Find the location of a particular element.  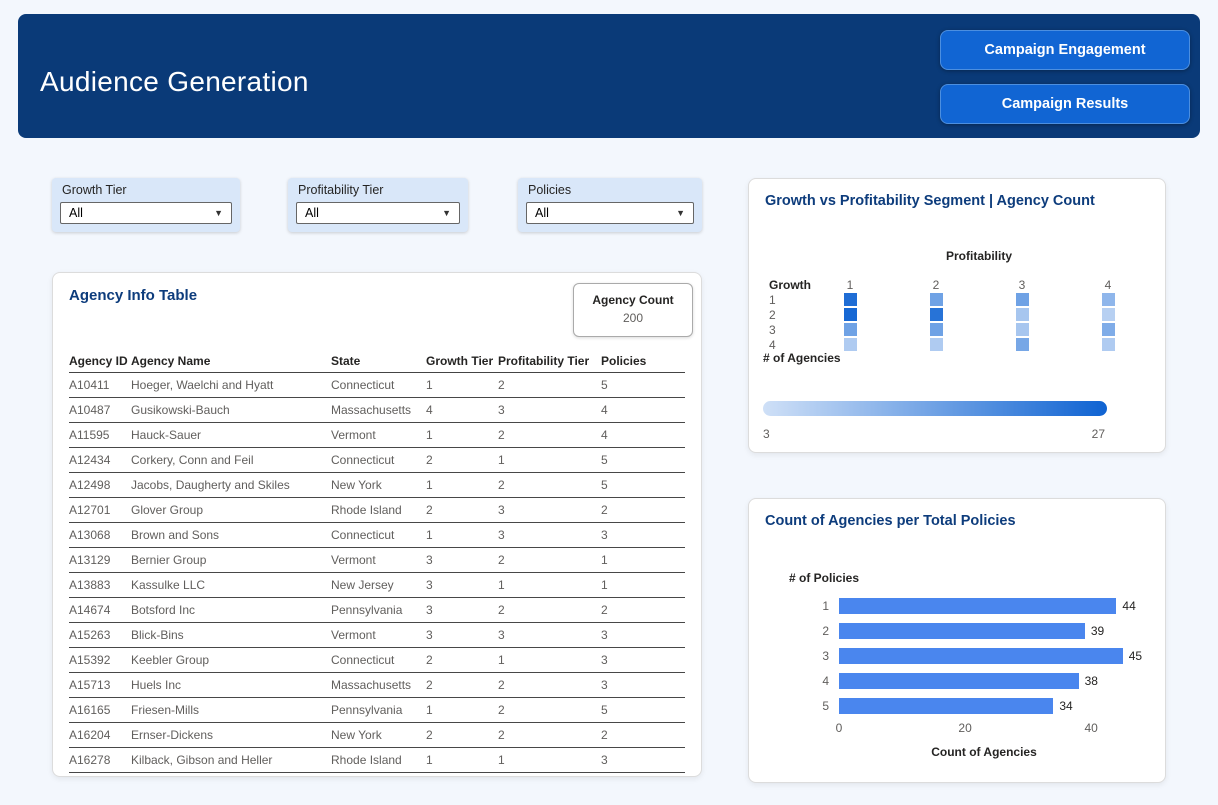

bar-category-label: 1 is located at coordinates (825, 605).